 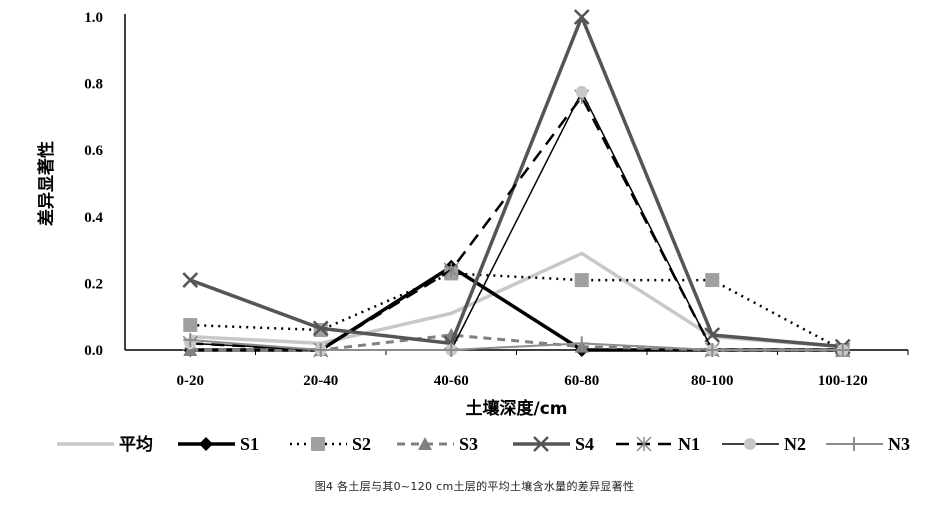 I want to click on legend-item-S2: S2, so click(x=330, y=444).